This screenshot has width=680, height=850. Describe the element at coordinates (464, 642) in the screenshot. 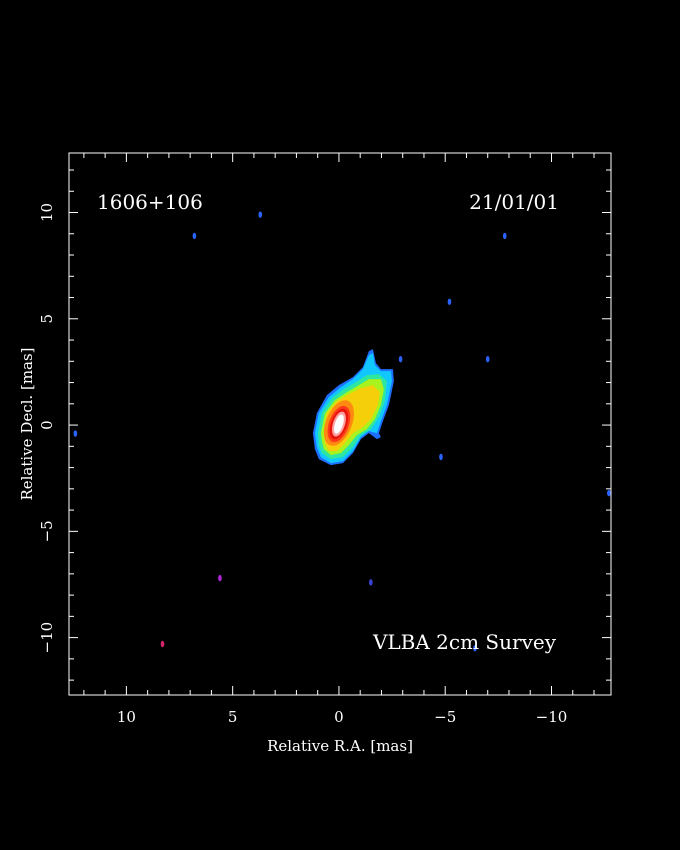

I see `survey-label: VLBA 2cm Survey` at that location.